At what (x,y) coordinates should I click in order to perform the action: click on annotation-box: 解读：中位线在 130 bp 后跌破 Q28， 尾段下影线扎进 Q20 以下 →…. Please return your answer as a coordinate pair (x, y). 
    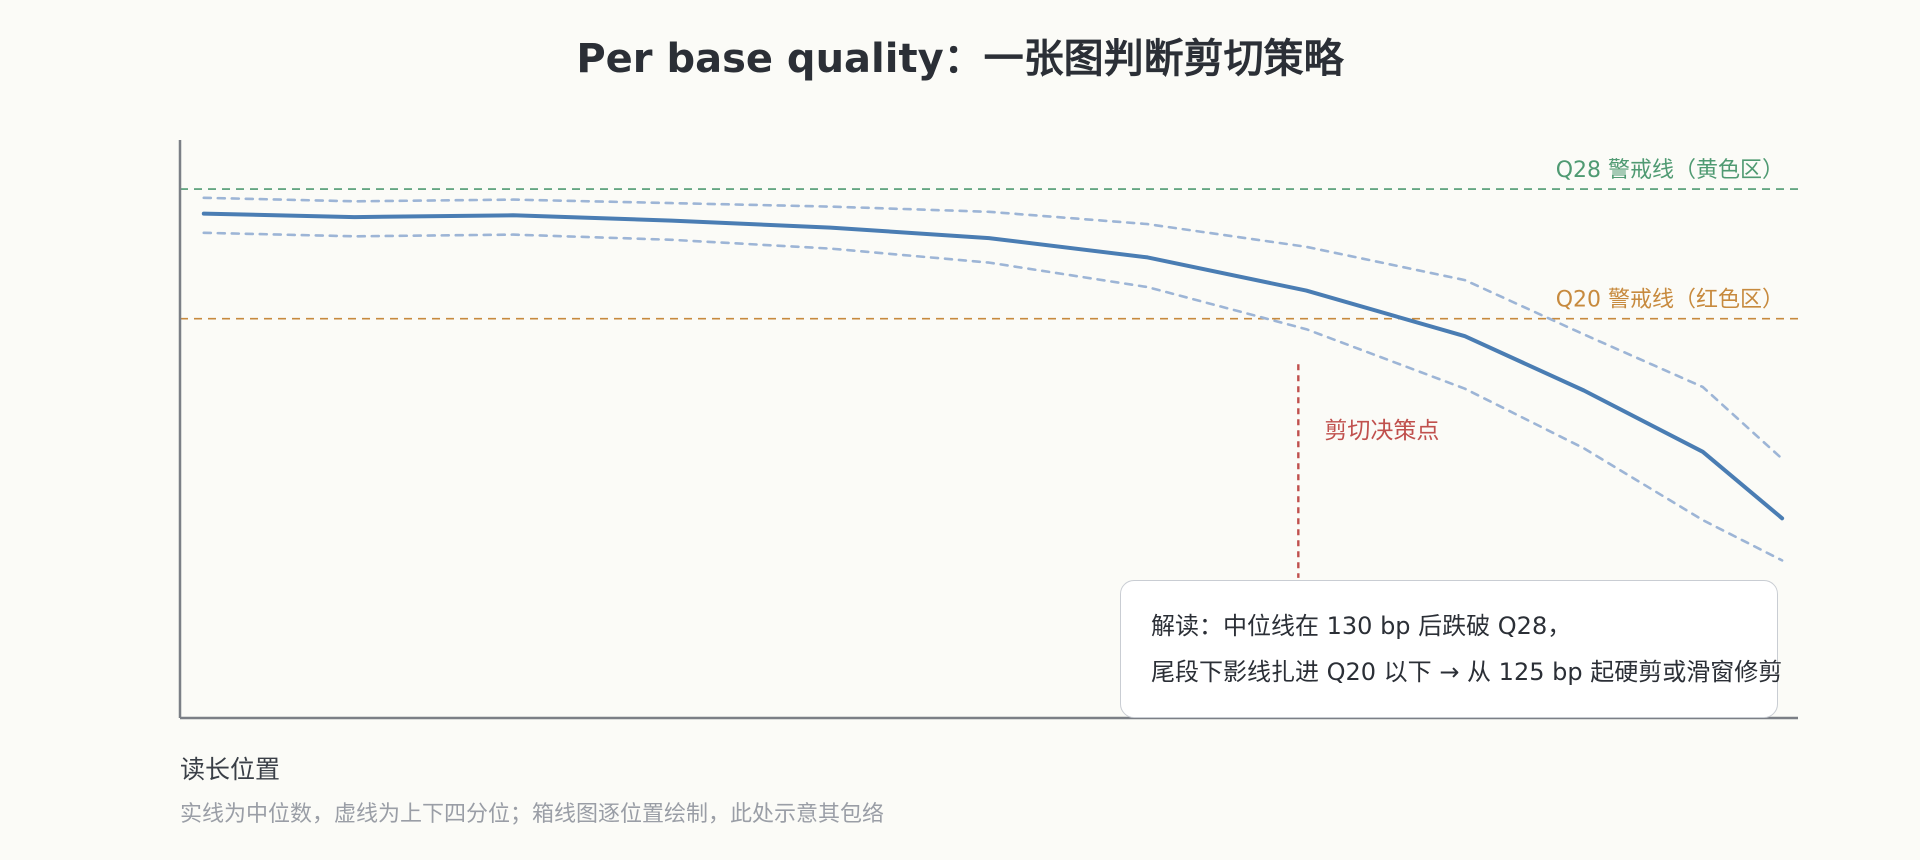
    Looking at the image, I should click on (1451, 649).